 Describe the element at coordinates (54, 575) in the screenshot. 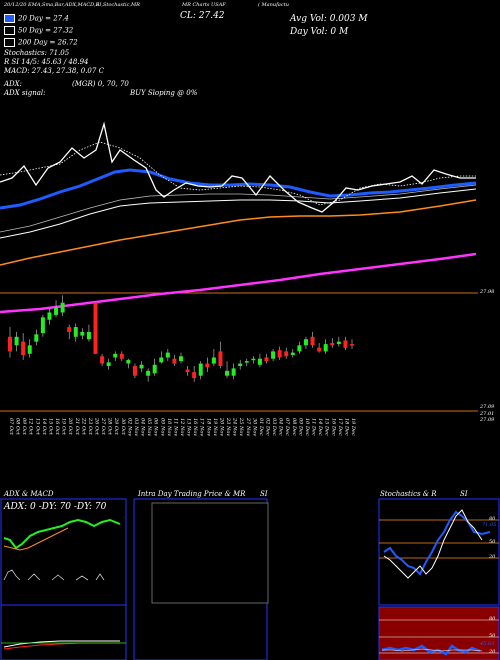

I see `adx-white-bumps` at that location.